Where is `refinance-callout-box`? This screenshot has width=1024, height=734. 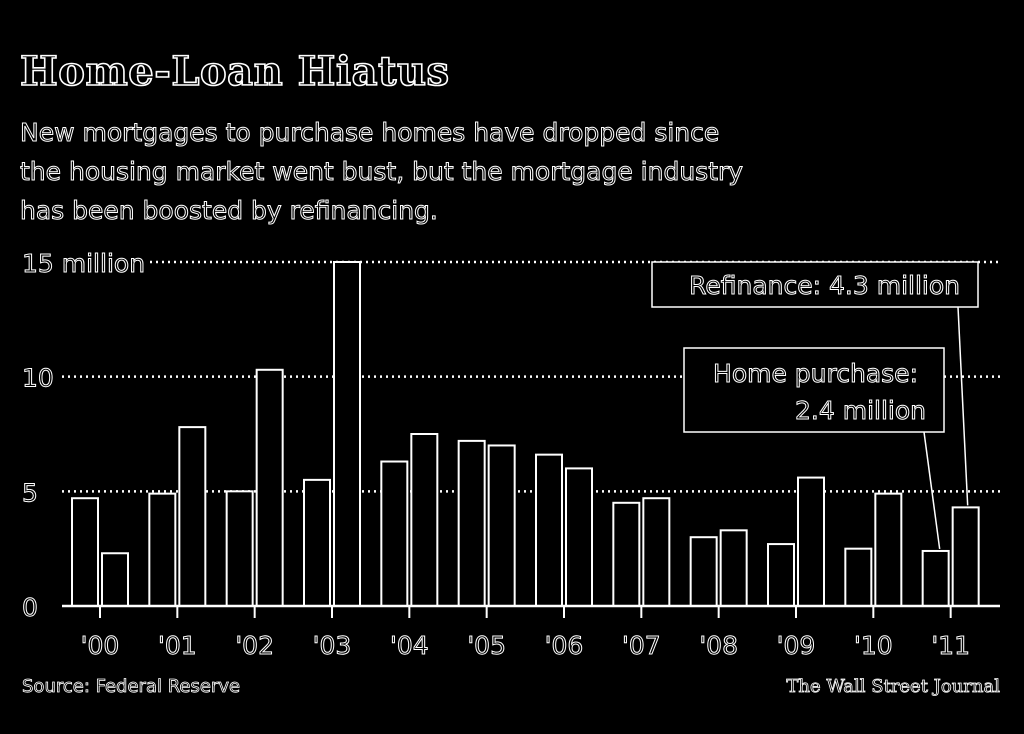 refinance-callout-box is located at coordinates (815, 284).